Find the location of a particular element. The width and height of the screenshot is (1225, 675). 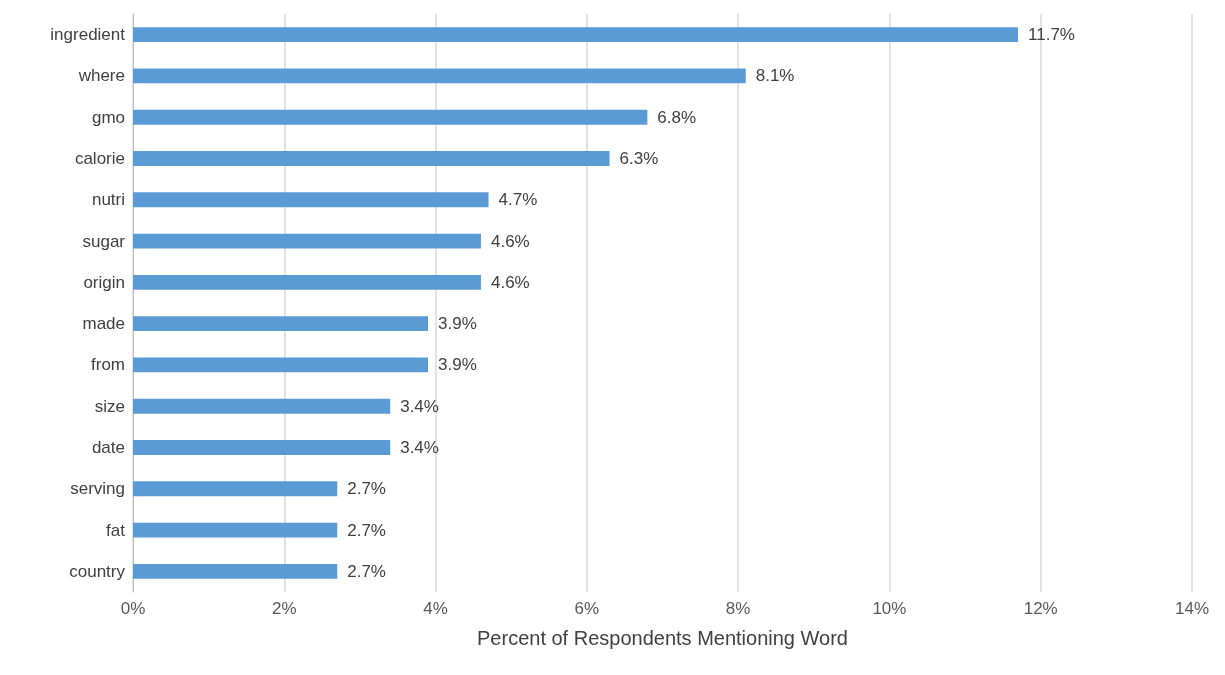

y-tick-label: calorie is located at coordinates (99, 158).